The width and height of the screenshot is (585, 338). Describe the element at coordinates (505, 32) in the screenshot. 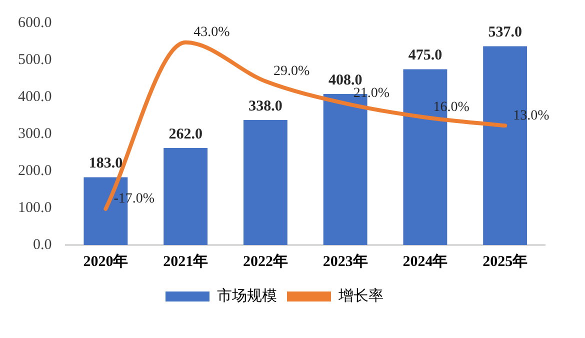

I see `data-label: 537.0` at that location.